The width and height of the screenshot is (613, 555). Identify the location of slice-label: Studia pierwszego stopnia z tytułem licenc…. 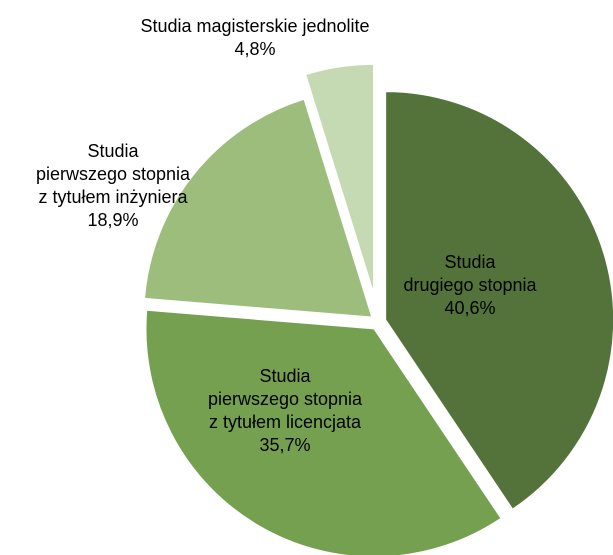
(285, 399).